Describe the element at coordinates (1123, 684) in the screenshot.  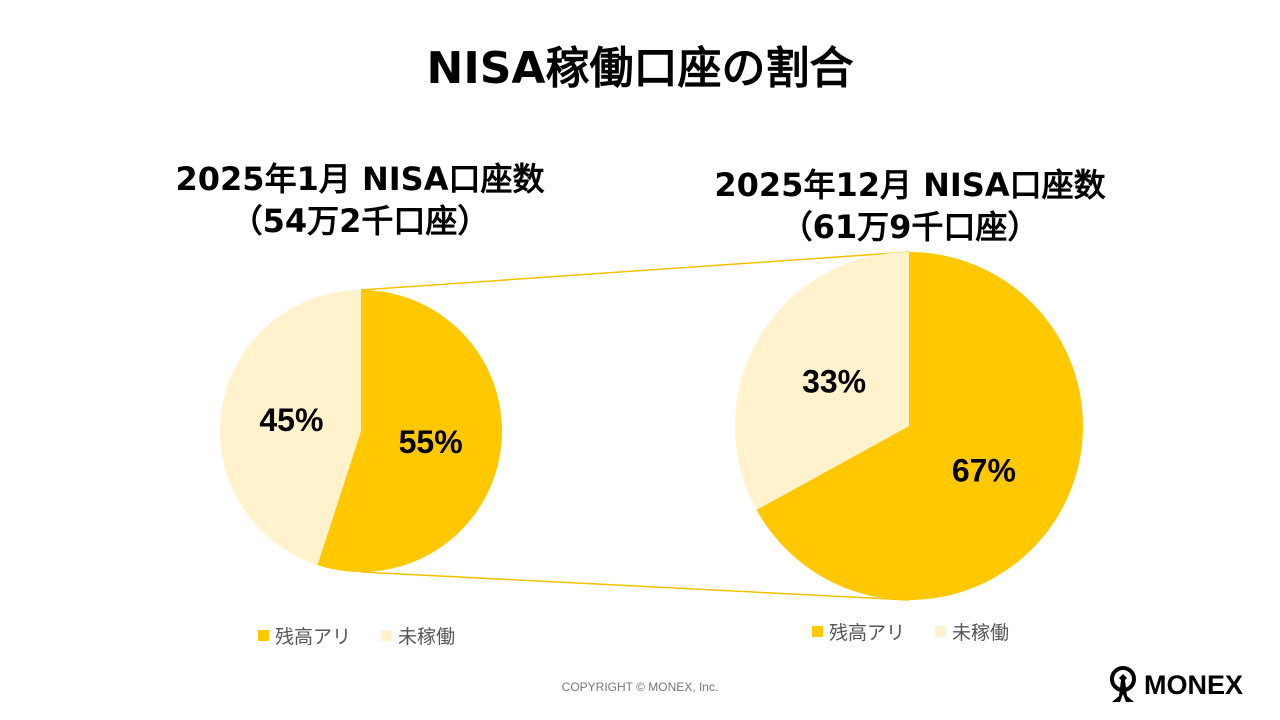
I see `monex-logo-icon` at that location.